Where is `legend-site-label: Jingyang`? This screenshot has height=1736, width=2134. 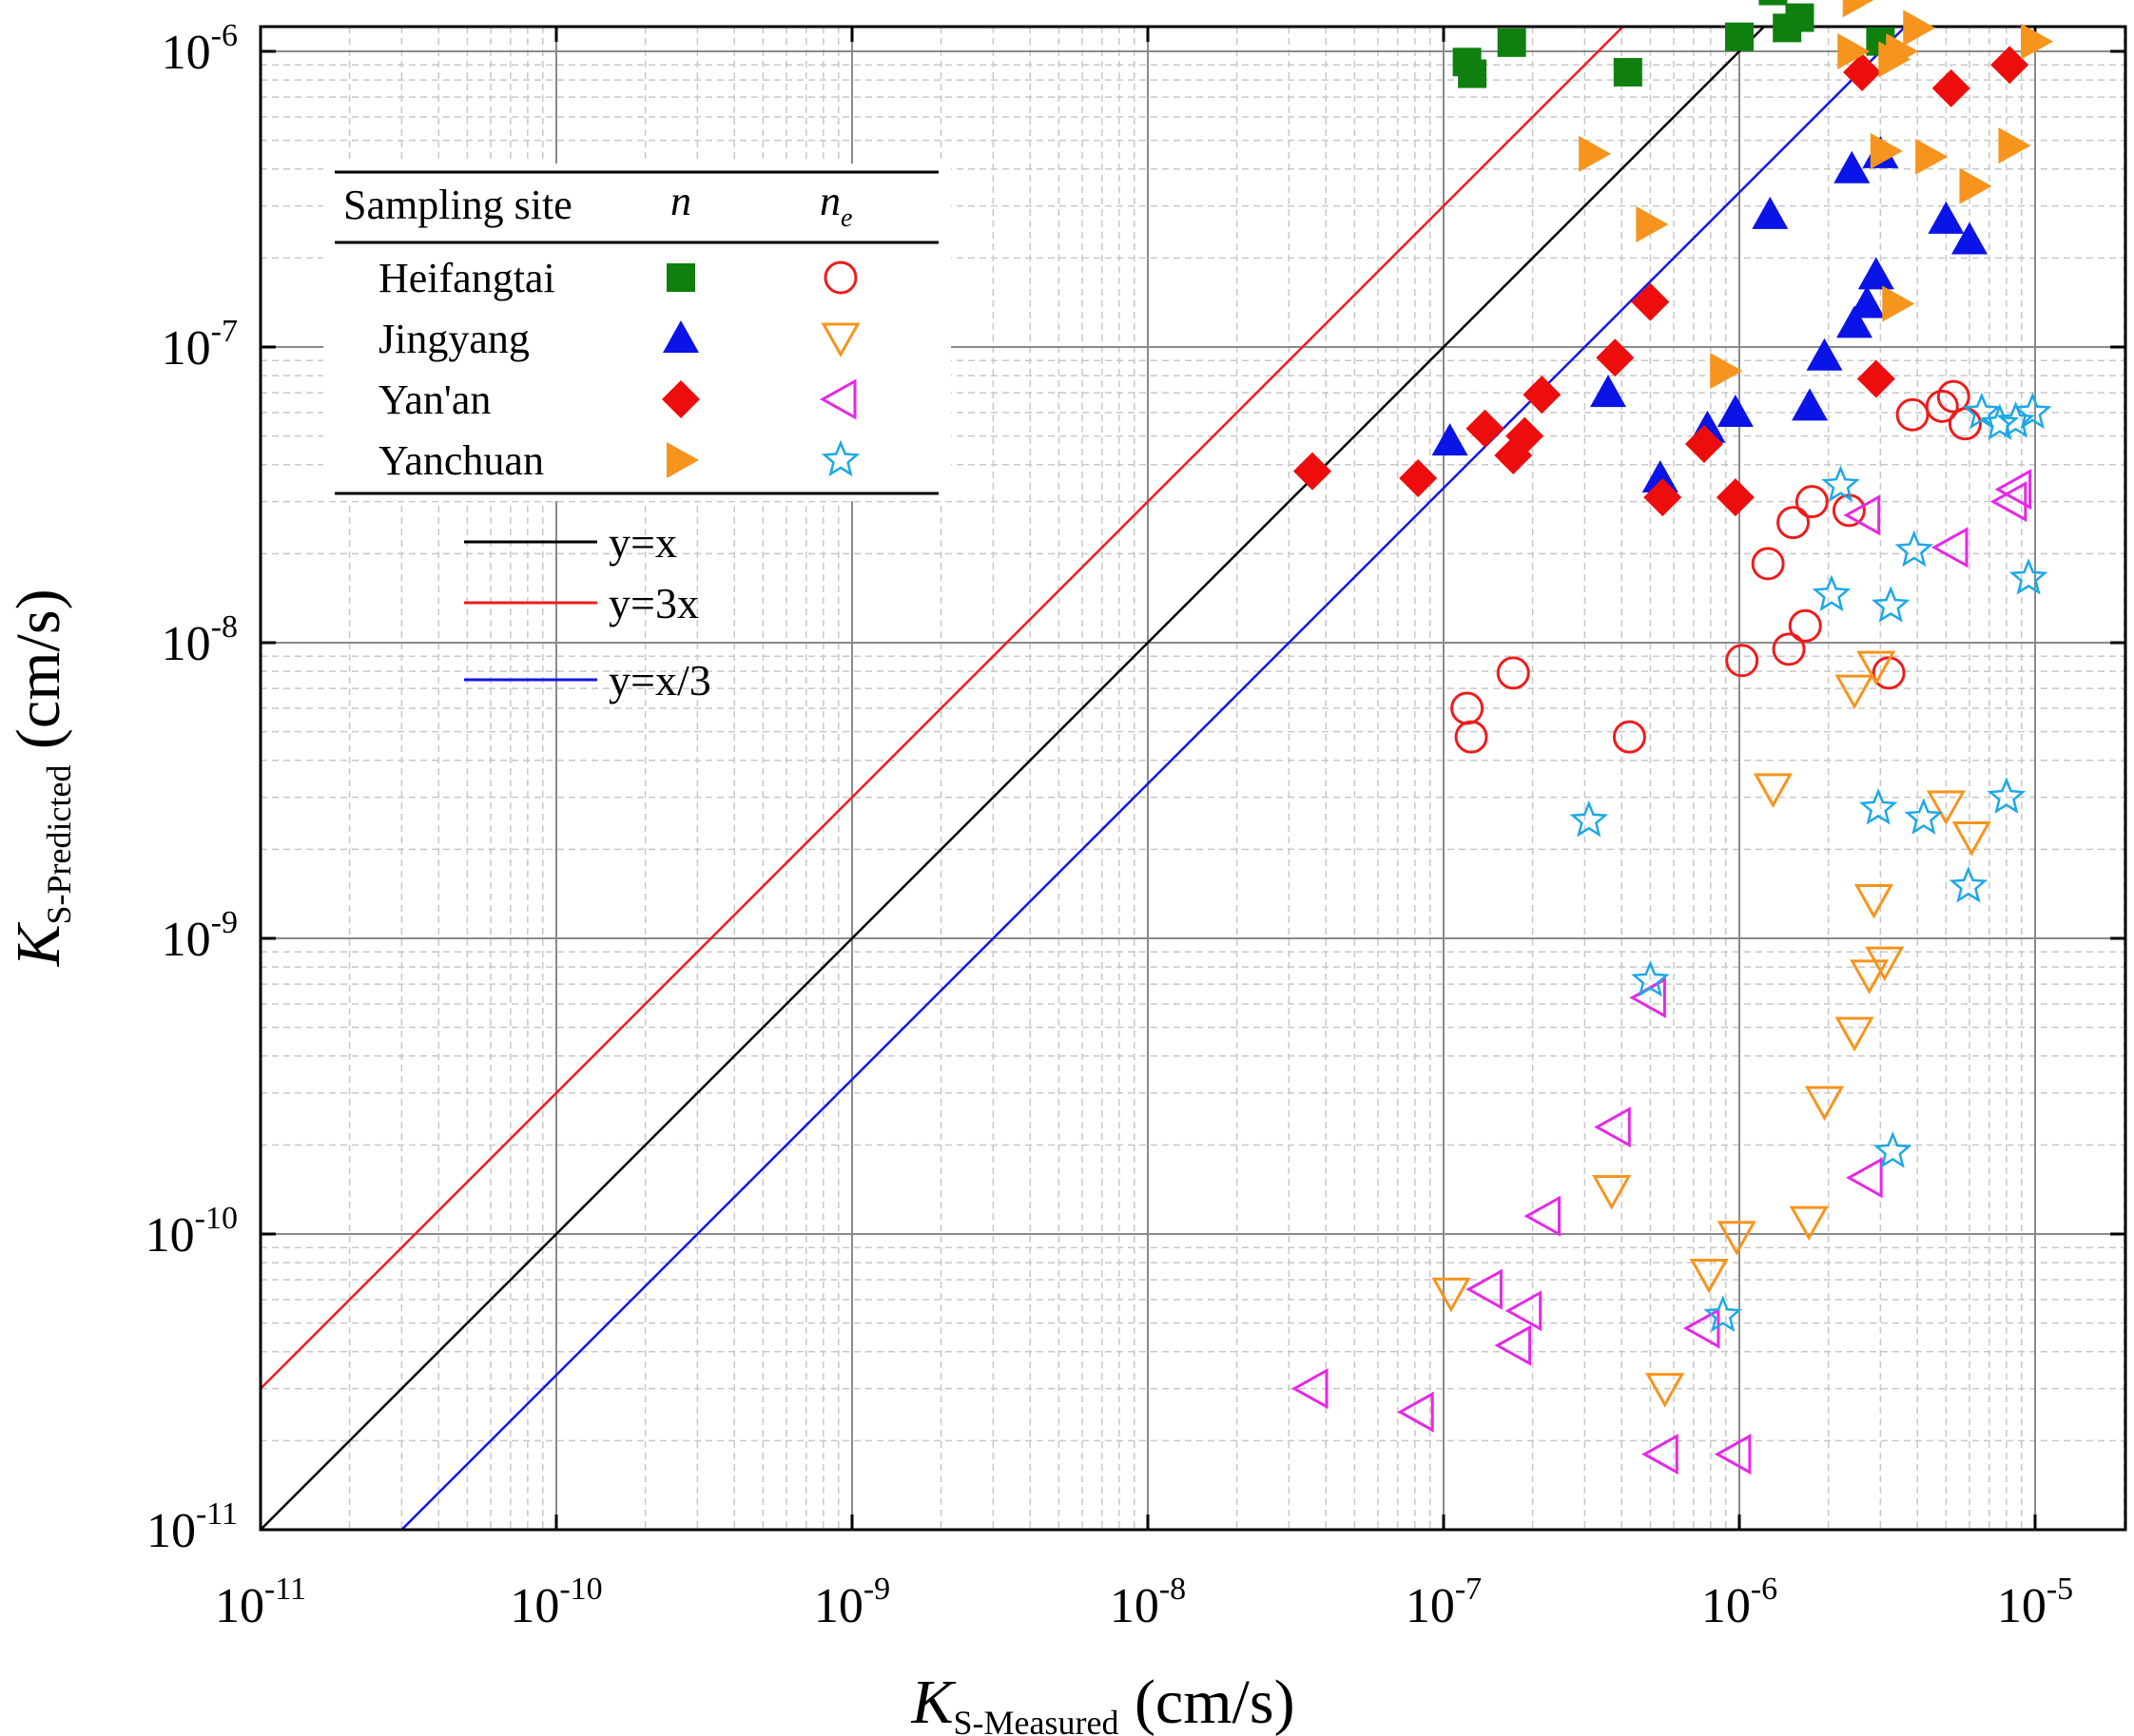 legend-site-label: Jingyang is located at coordinates (454, 339).